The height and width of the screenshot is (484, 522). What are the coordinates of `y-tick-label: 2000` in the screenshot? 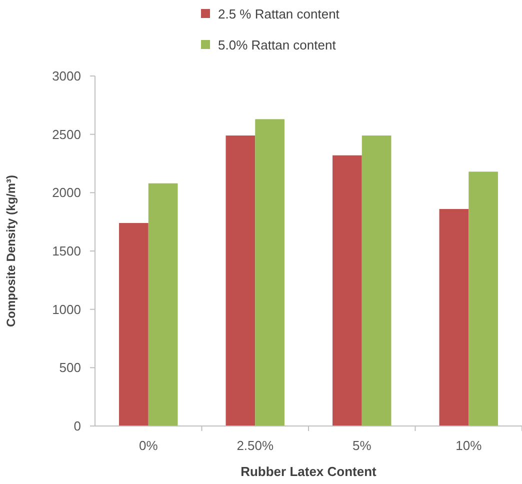 It's located at (66, 192).